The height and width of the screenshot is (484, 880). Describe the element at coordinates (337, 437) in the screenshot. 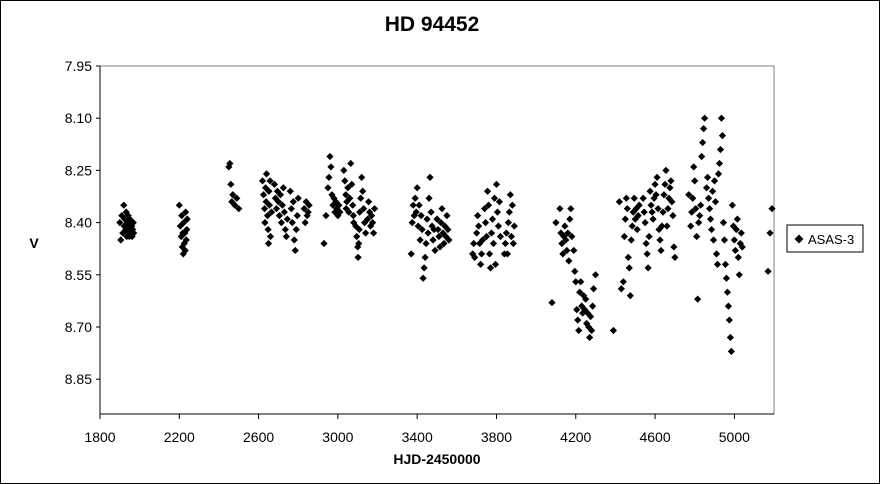

I see `x-tick-label: 3000` at that location.